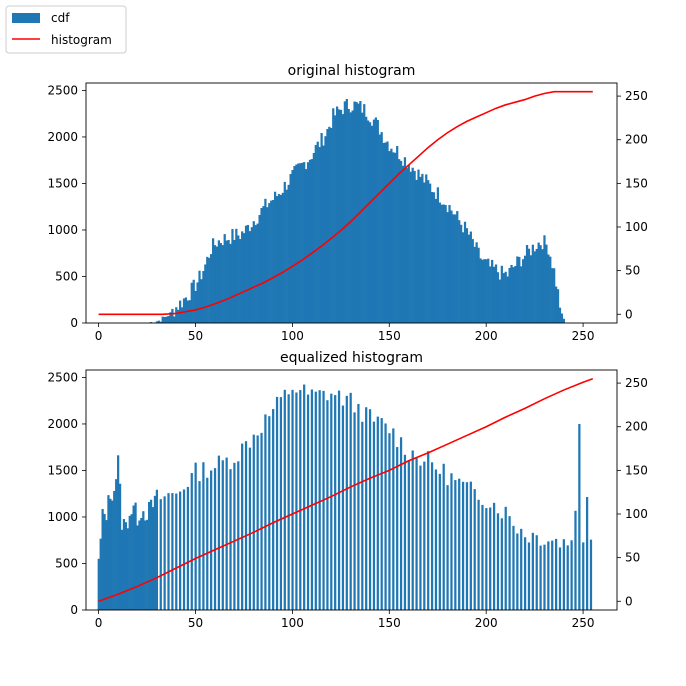 Image resolution: width=686 pixels, height=686 pixels. I want to click on y-tick-label: 2500, so click(62, 377).